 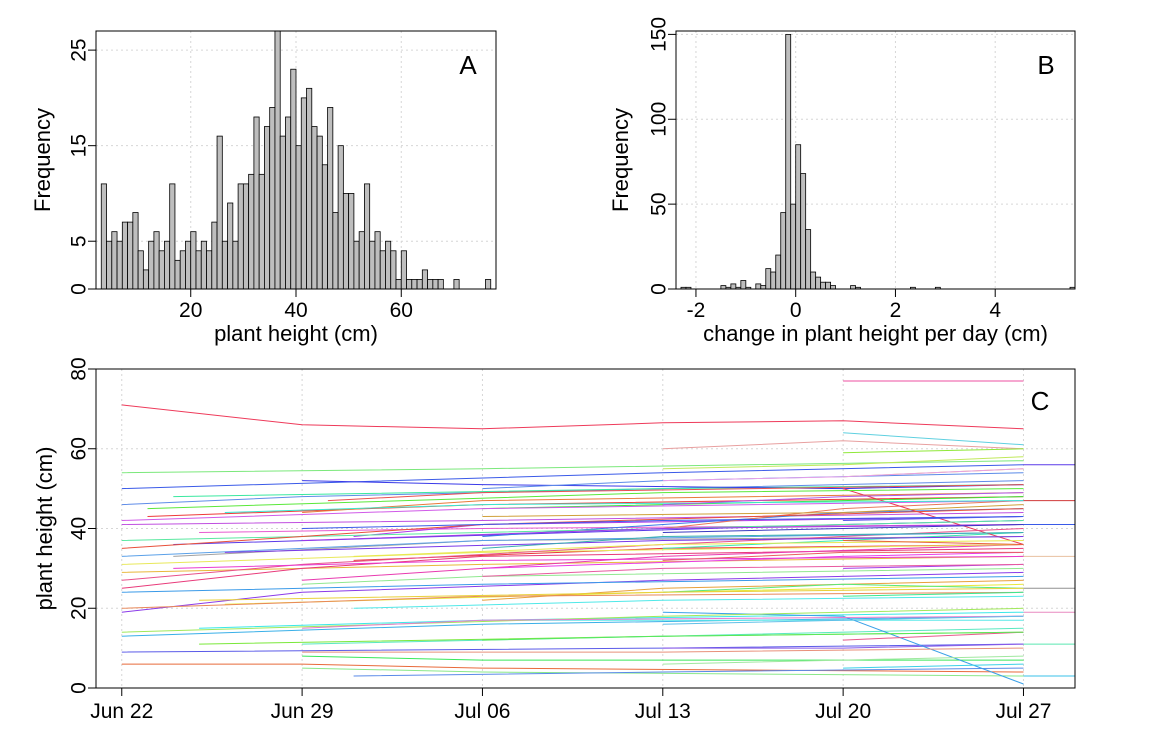 I want to click on panel-label: A, so click(x=468, y=65).